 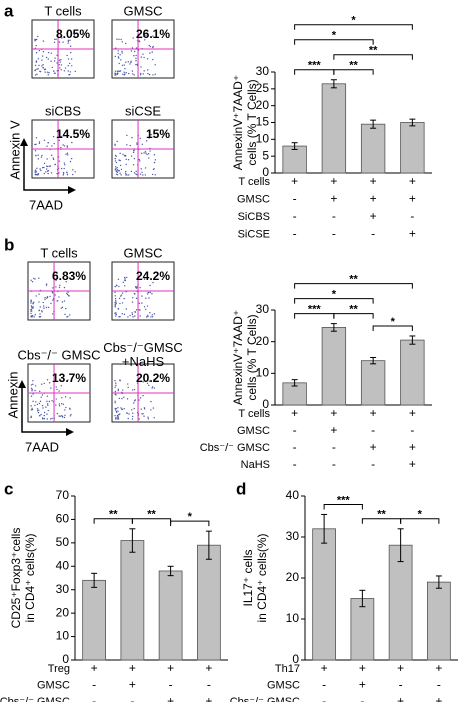 I want to click on flow-title: Cbs⁻/⁻ GMSC, so click(x=58, y=354).